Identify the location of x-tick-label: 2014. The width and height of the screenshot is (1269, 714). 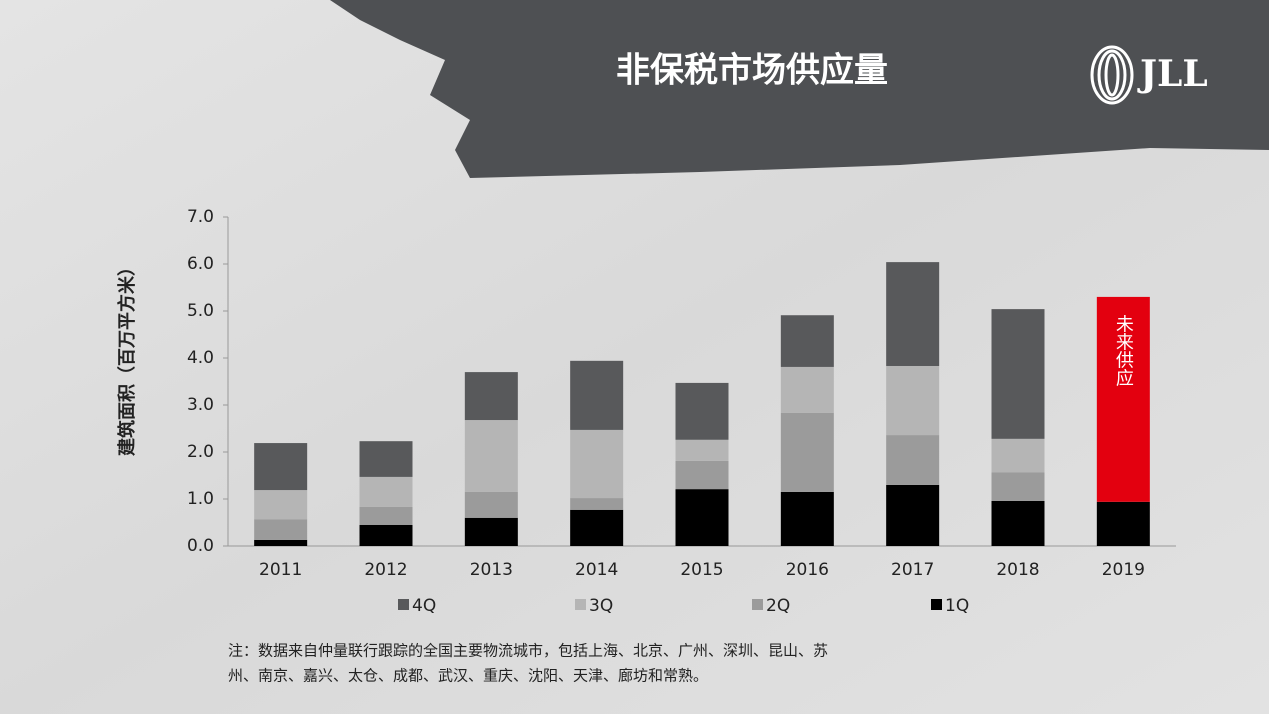
(596, 570).